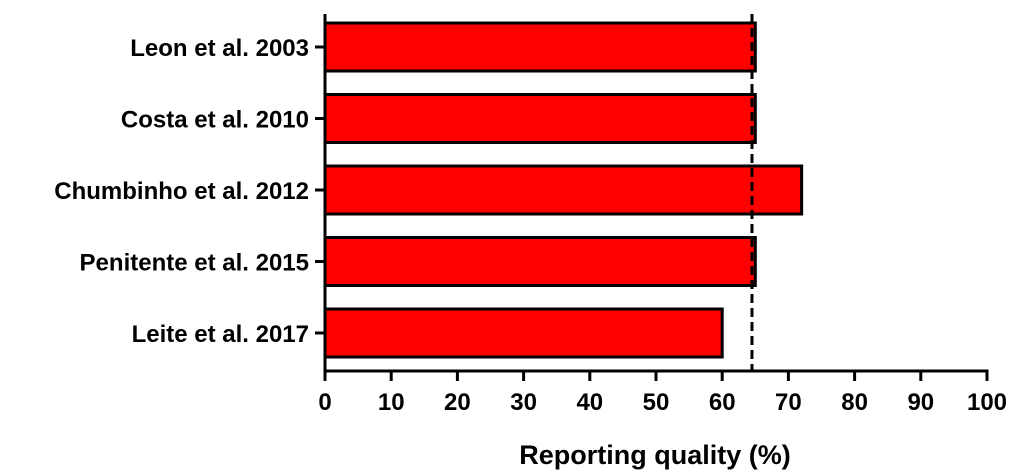 This screenshot has width=1016, height=473. Describe the element at coordinates (219, 48) in the screenshot. I see `category-label: Leon et al. 2003` at that location.